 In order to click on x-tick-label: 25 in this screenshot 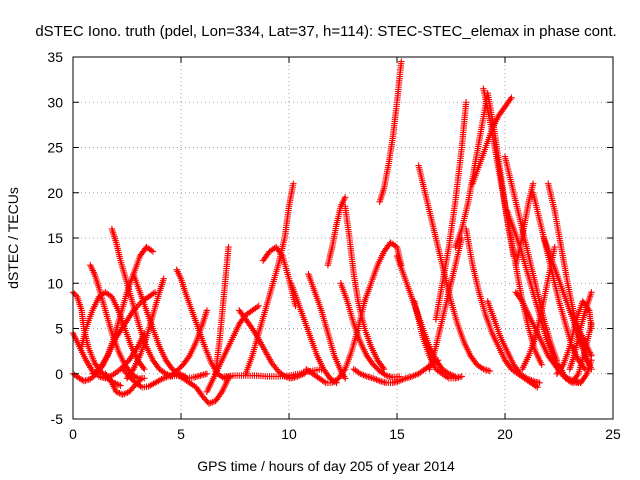, I will do `click(613, 434)`.